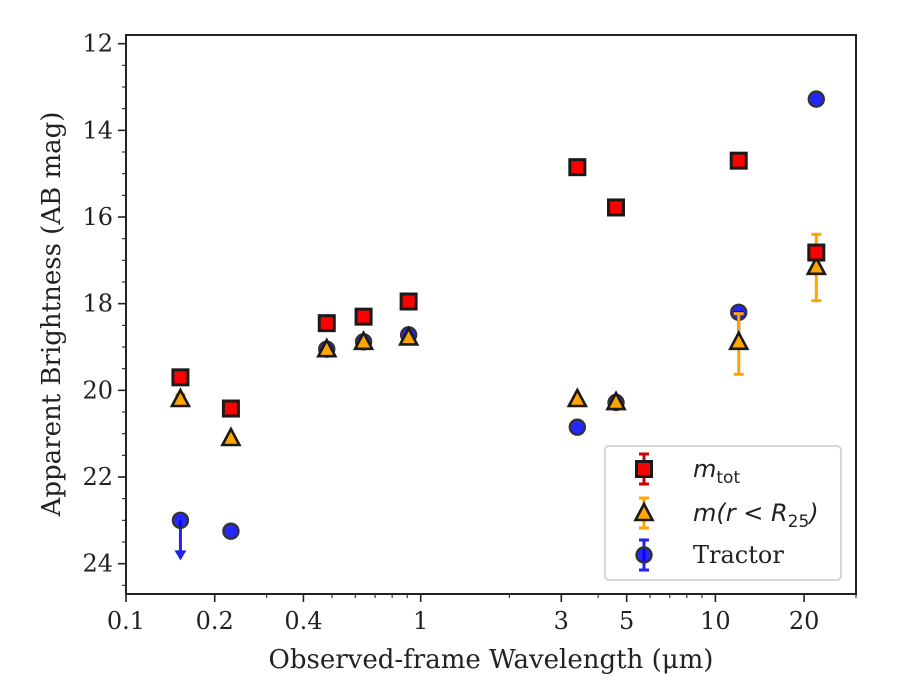  I want to click on y-tick-label: 18, so click(97, 304).